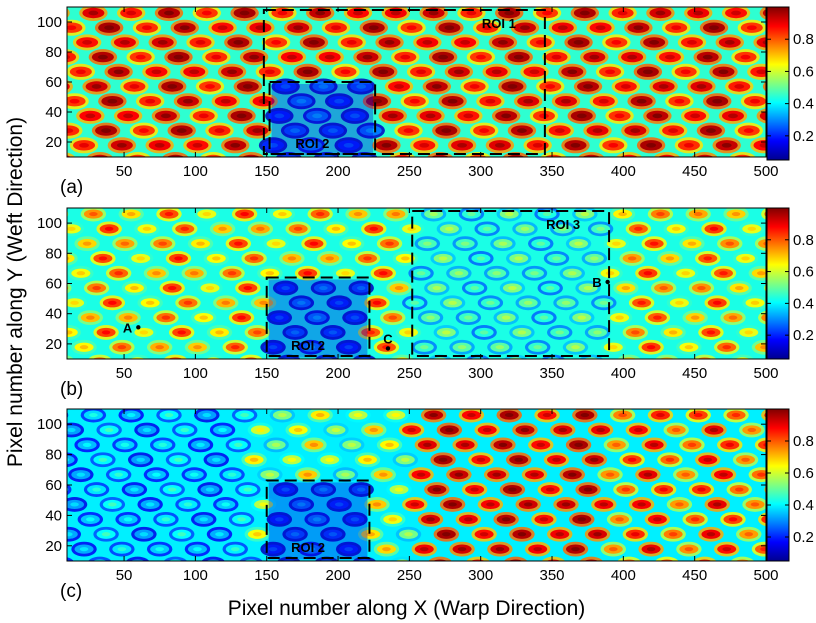 This screenshot has width=816, height=623. What do you see at coordinates (338, 575) in the screenshot?
I see `x-tick-label: 200` at bounding box center [338, 575].